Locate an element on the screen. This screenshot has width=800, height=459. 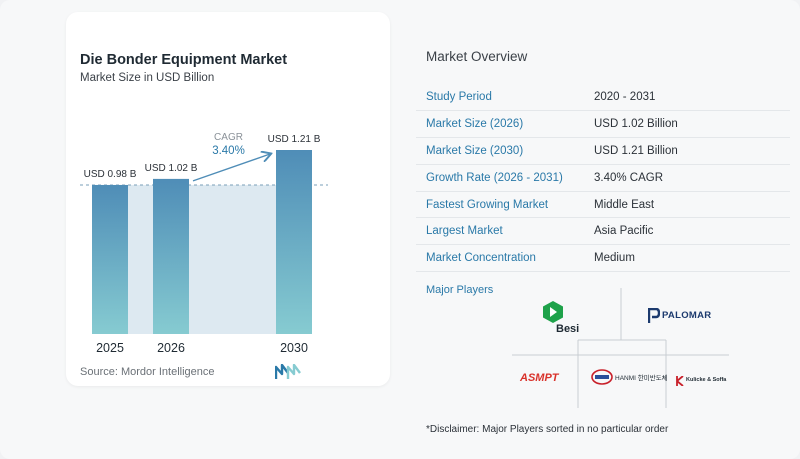
row-value: 2020 - 2031 is located at coordinates (625, 97).